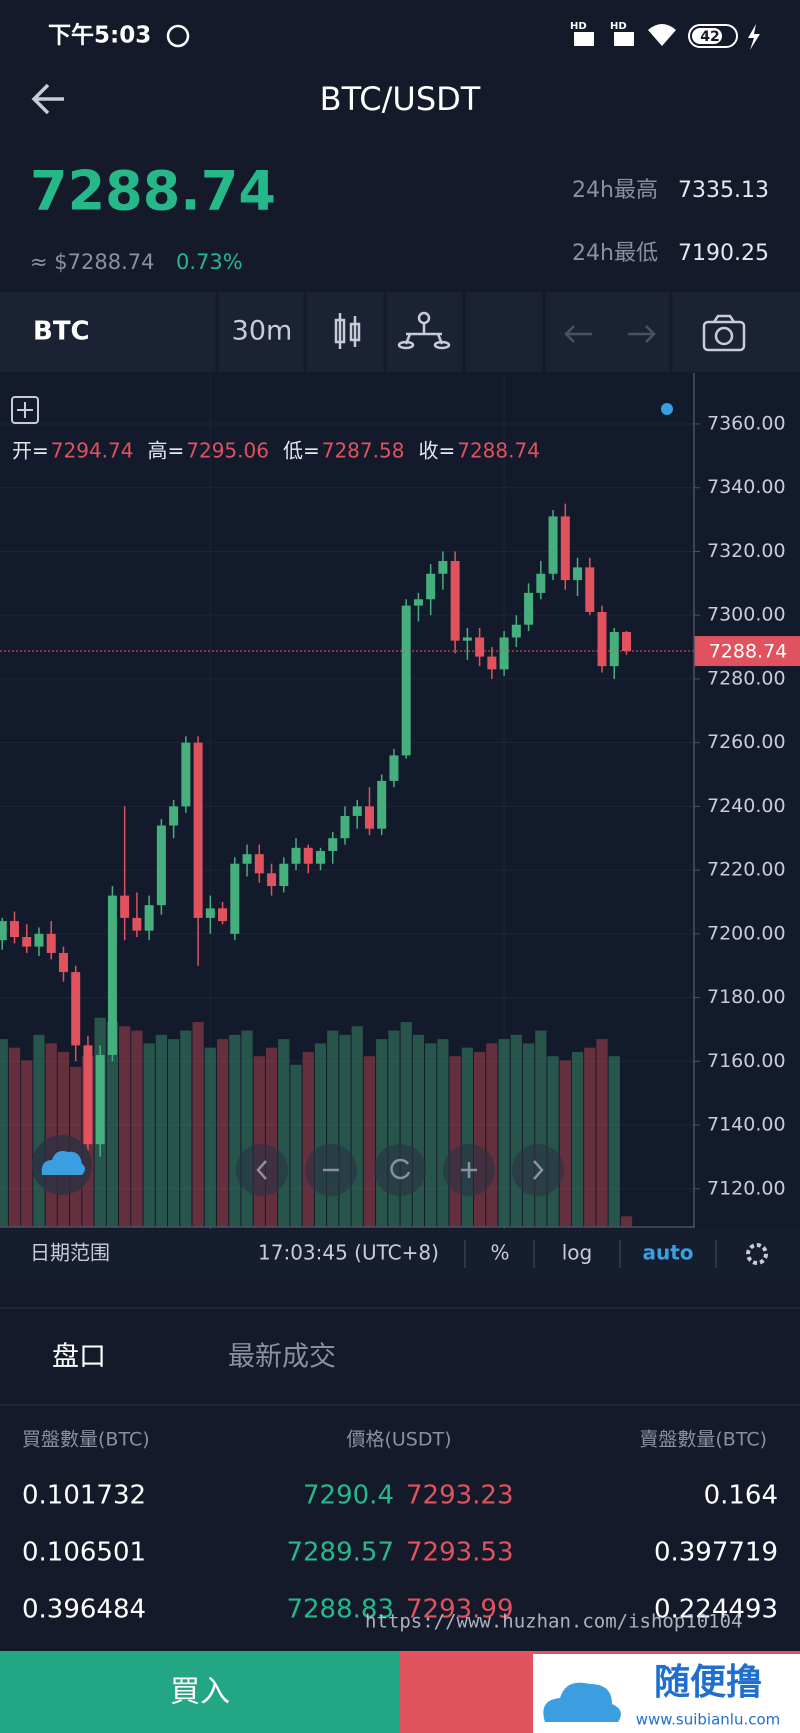 This screenshot has width=800, height=1733. I want to click on charging-icon, so click(754, 37).